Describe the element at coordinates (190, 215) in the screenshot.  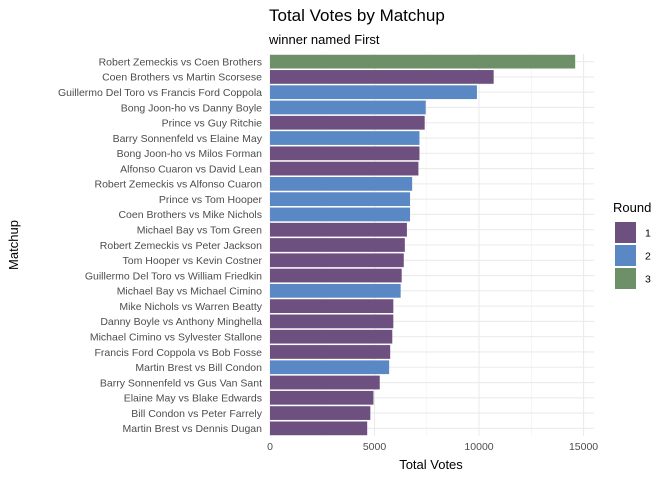
I see `y-tick-label: Coen Brothers vs Mike Nichols` at that location.